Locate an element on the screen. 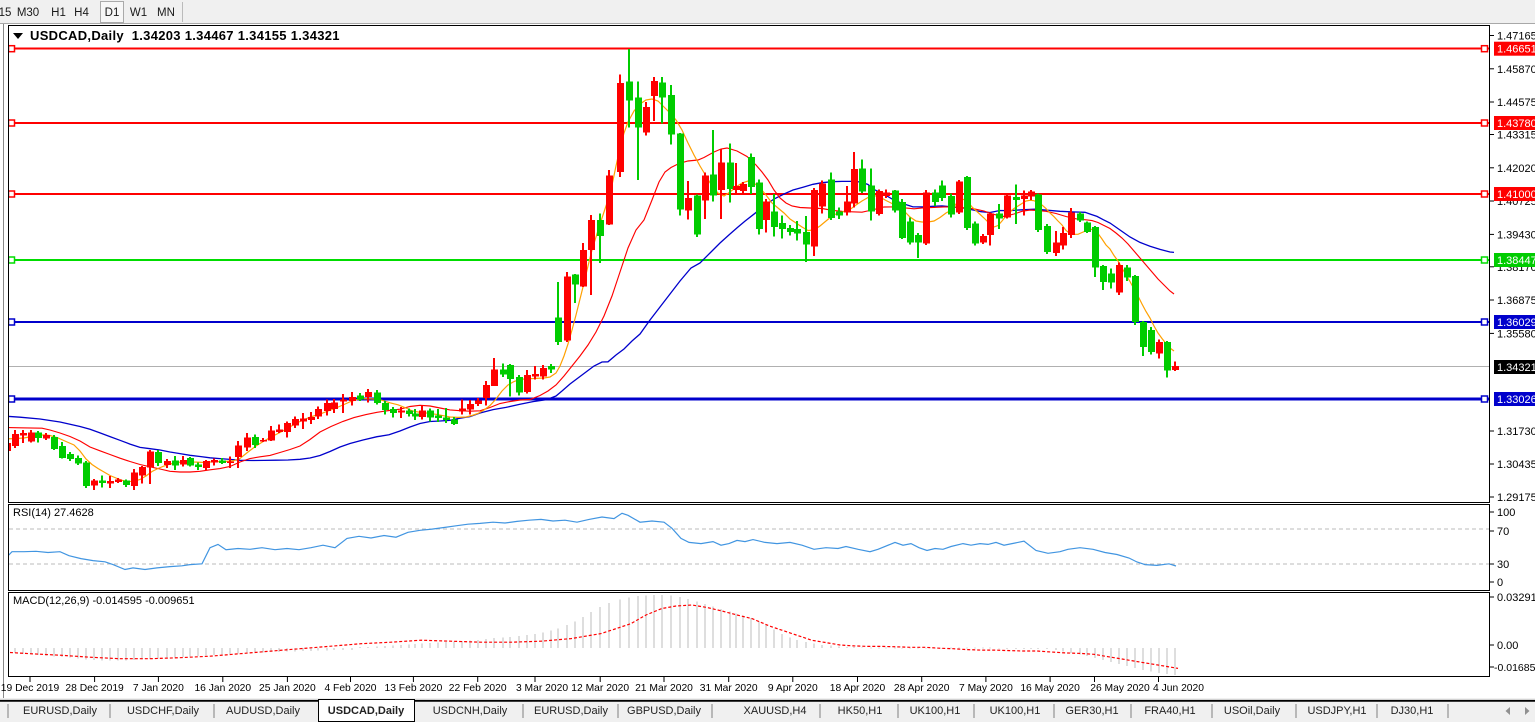 The width and height of the screenshot is (1535, 722). svg-text: 4 Feb 2020 is located at coordinates (350, 688).